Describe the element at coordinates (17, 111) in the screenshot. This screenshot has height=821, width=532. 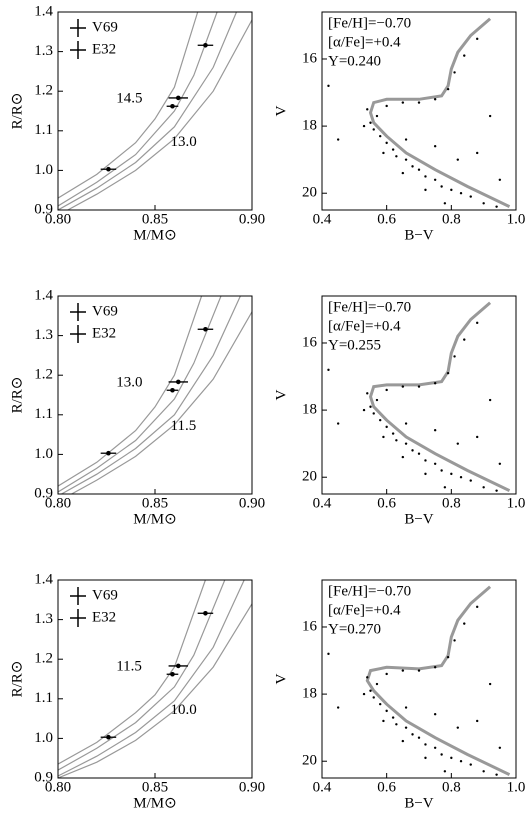
I see `y-axis-label: R/R⊙` at that location.